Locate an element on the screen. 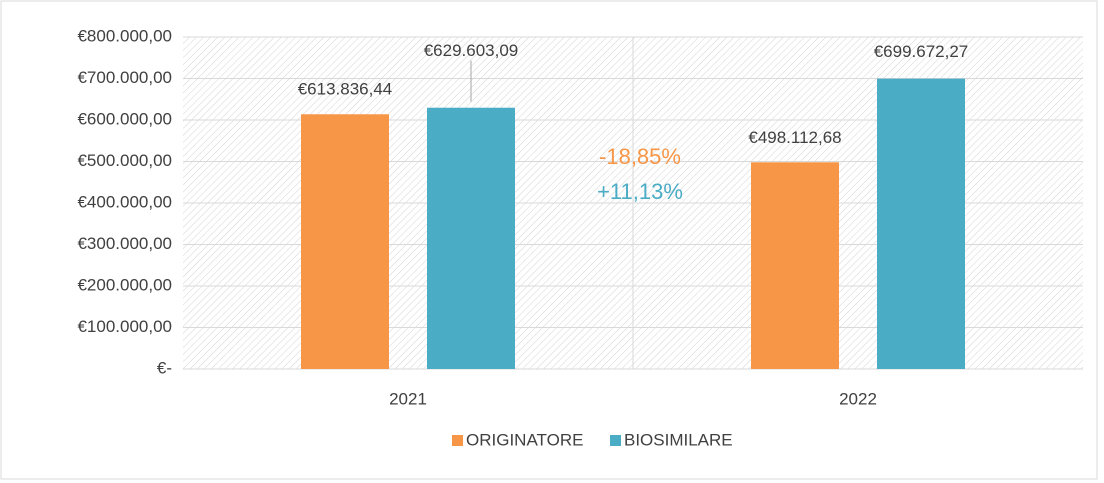 Image resolution: width=1104 pixels, height=483 pixels. x-tick-label: 2022 is located at coordinates (858, 398).